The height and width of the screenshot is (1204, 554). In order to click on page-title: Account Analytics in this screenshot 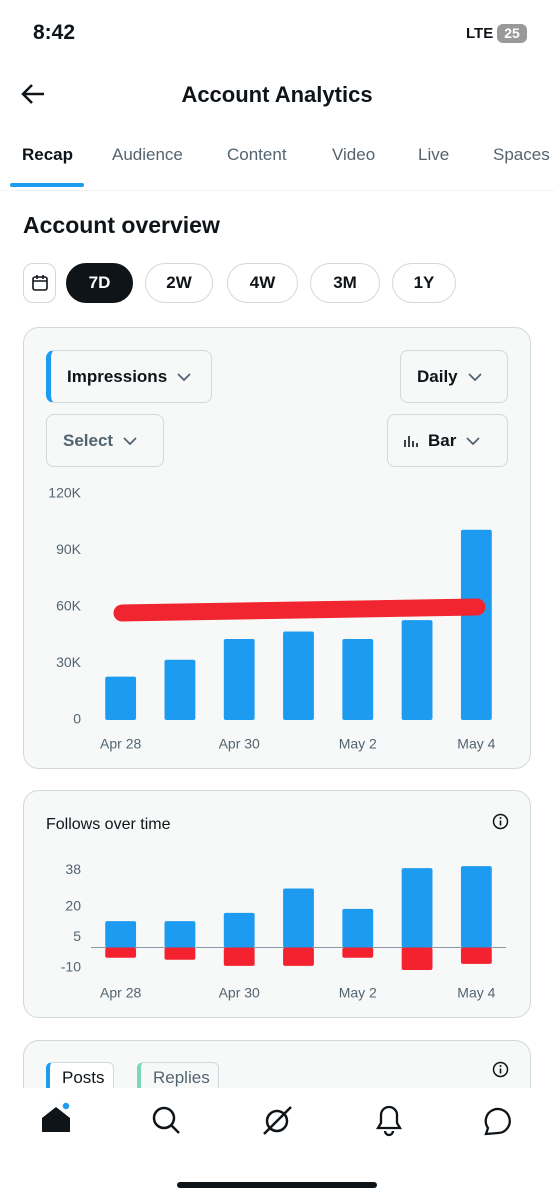, I will do `click(277, 94)`.